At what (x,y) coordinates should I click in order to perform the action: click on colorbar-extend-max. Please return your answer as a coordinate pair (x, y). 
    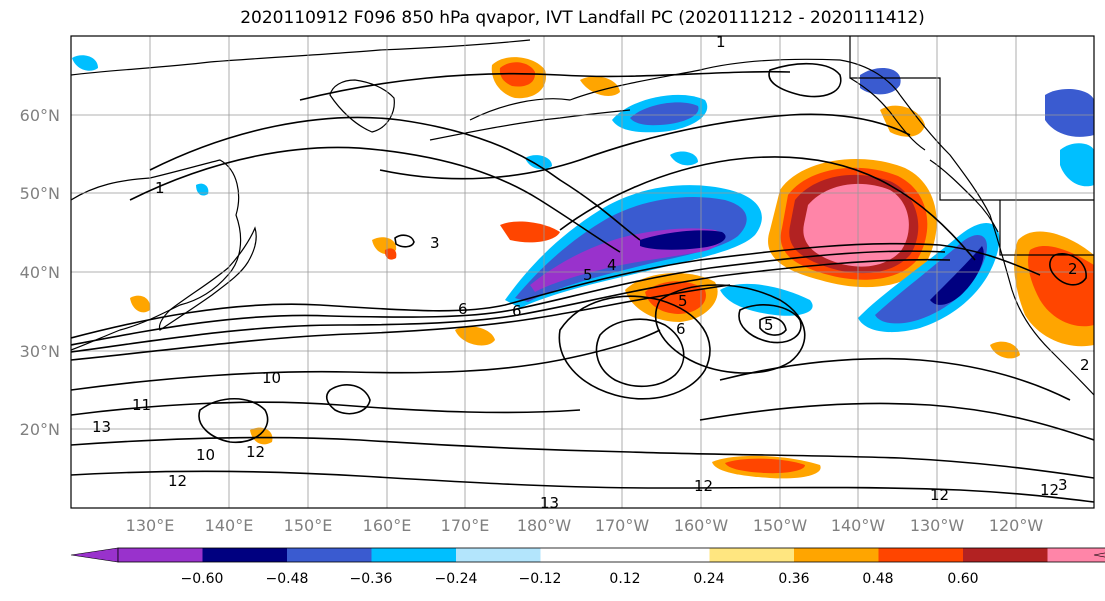
    Looking at the image, I should click on (1099, 555).